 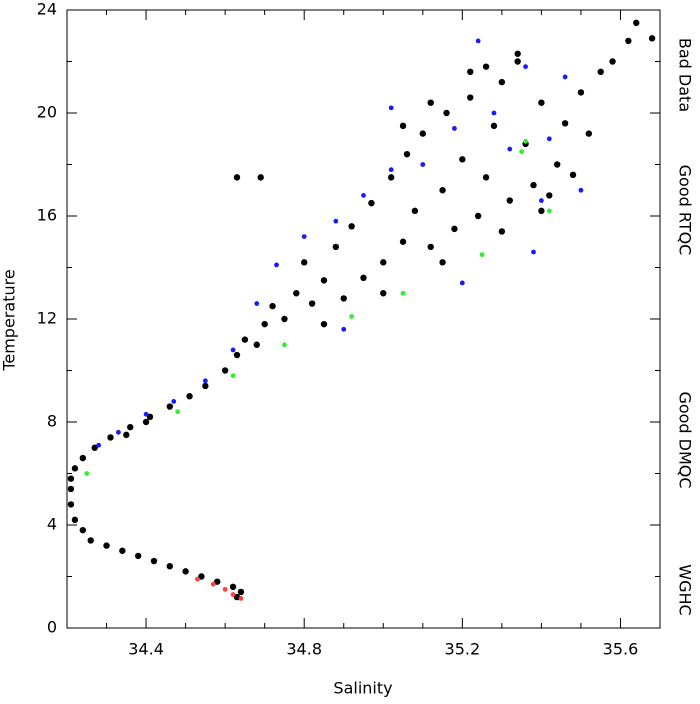 I want to click on y-tick-label: 24, so click(x=47, y=9).